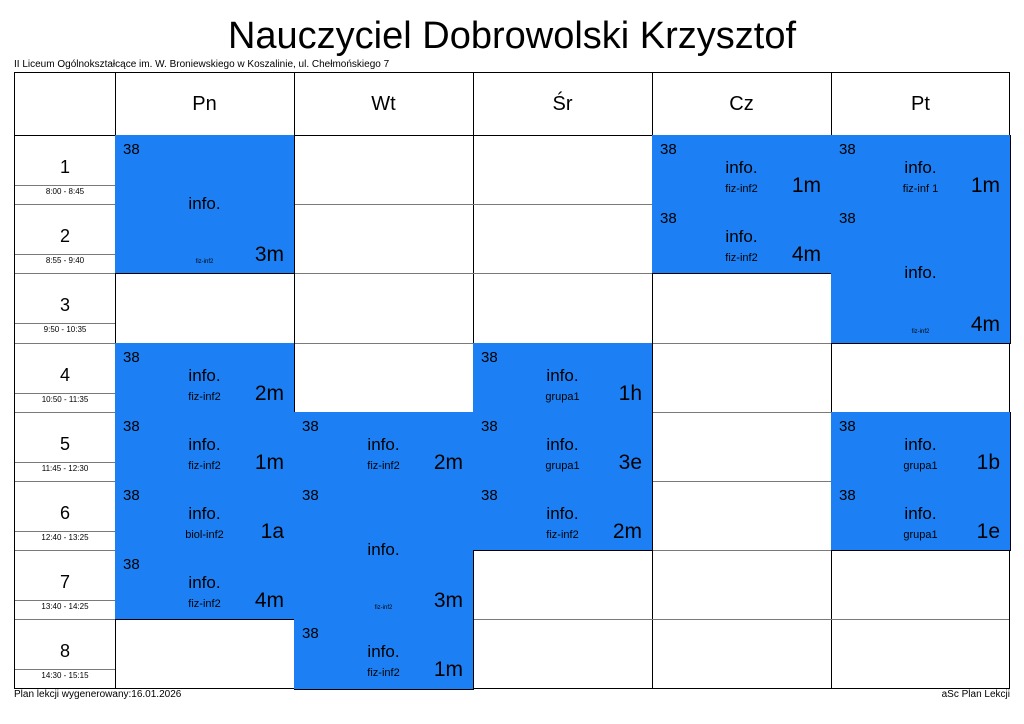  Describe the element at coordinates (65, 468) in the screenshot. I see `period-time: 11:45 - 12:30` at that location.